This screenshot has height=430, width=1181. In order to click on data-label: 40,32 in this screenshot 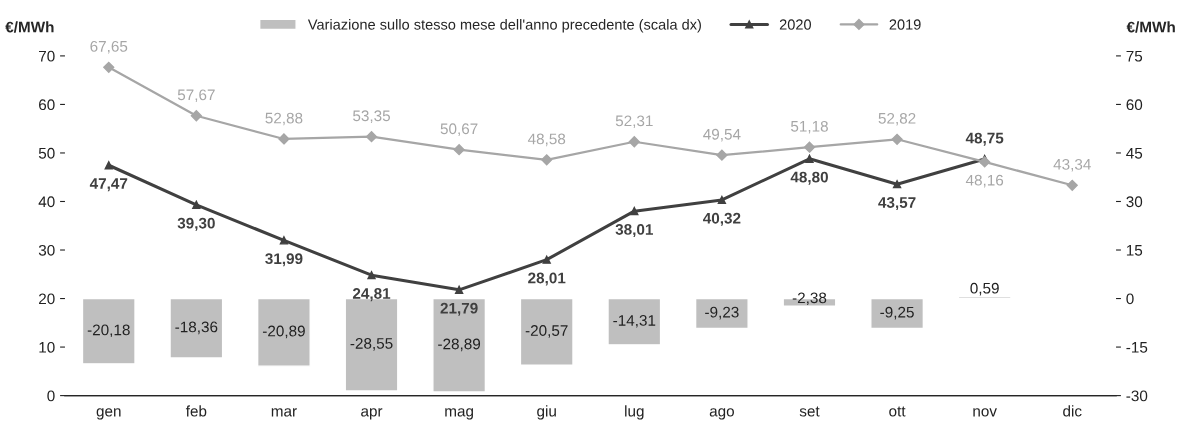, I will do `click(722, 219)`.